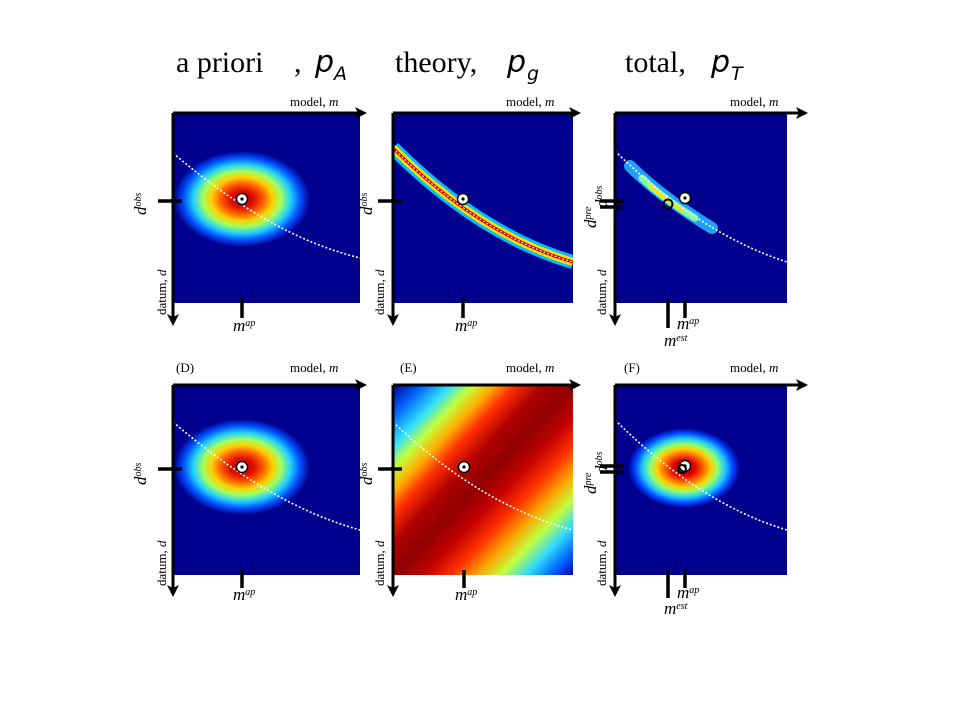  I want to click on panel-a-dobs-label: dobs, so click(140, 204).